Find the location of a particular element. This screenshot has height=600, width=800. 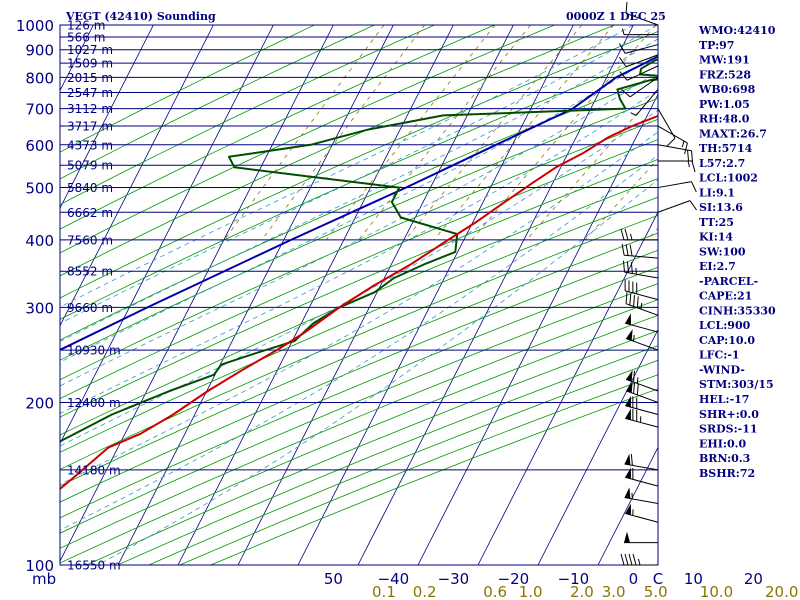

stat-line: BSHR:72 is located at coordinates (727, 473).